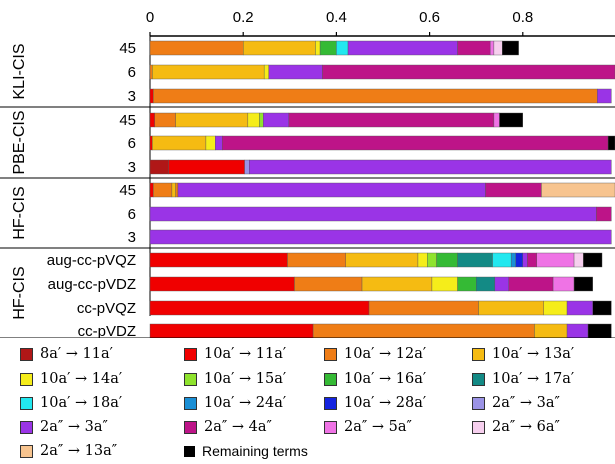 Image resolution: width=615 pixels, height=464 pixels. Describe the element at coordinates (106, 308) in the screenshot. I see `row-label: cc-pVQZ` at that location.